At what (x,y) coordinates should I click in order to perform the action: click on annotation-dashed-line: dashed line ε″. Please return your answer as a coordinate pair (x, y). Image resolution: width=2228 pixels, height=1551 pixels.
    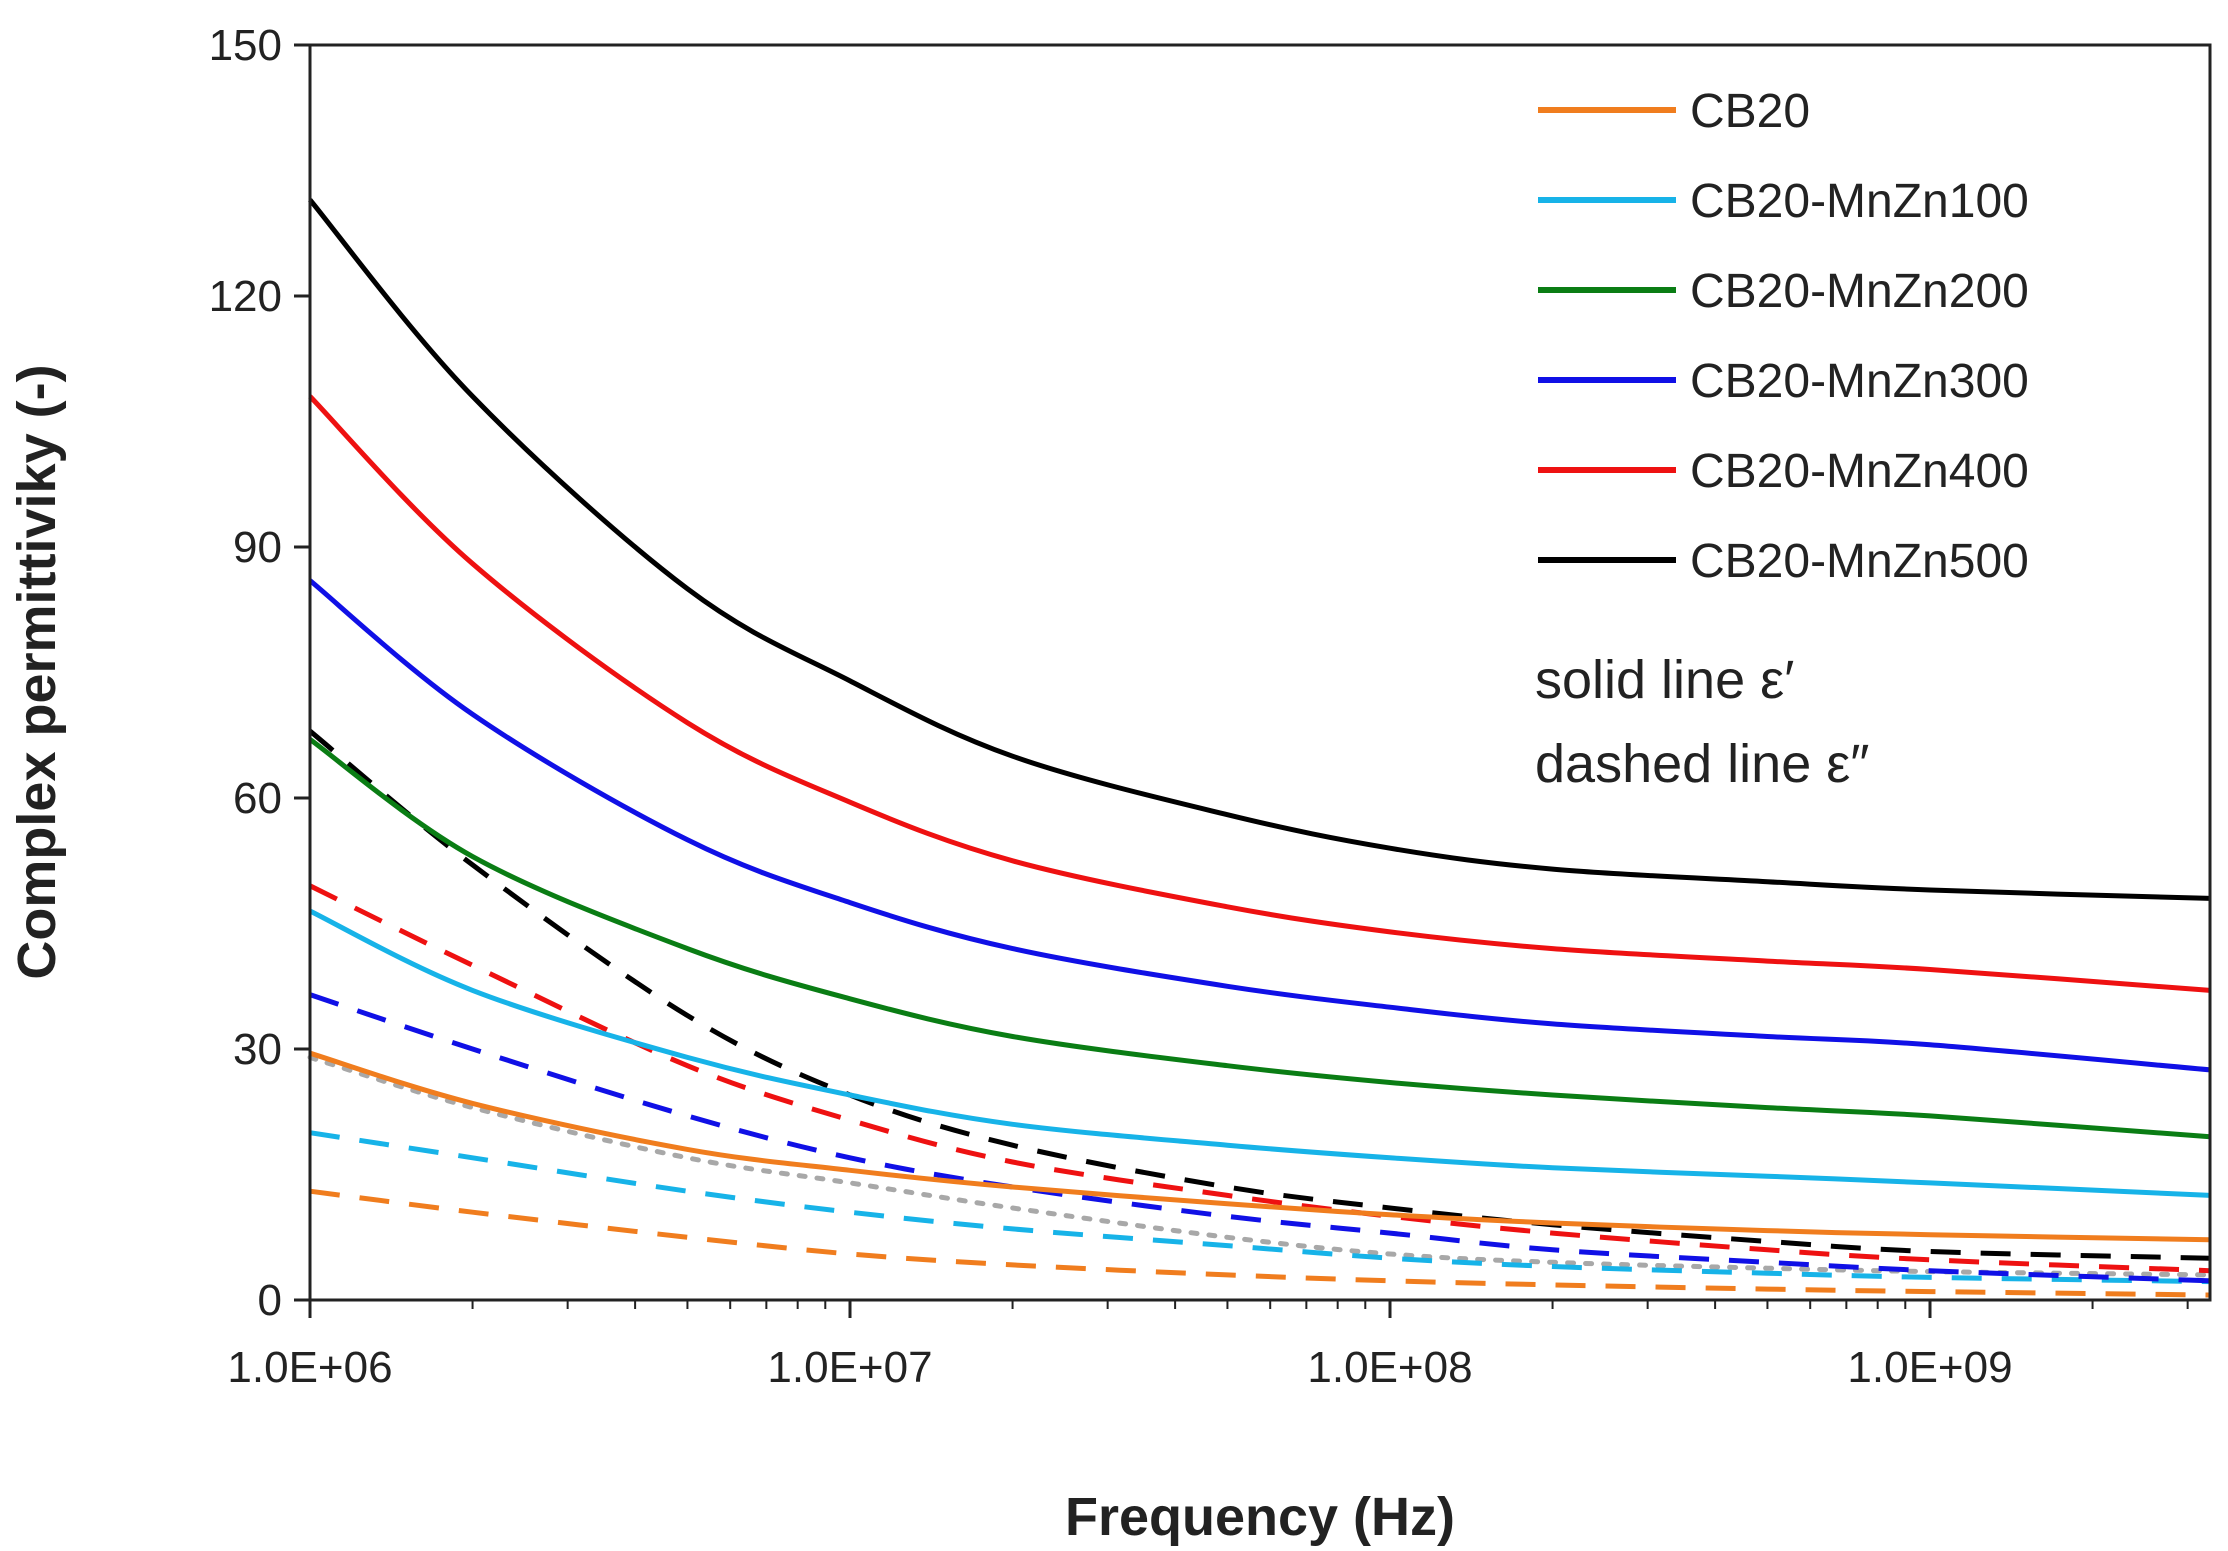
    Looking at the image, I should click on (1702, 764).